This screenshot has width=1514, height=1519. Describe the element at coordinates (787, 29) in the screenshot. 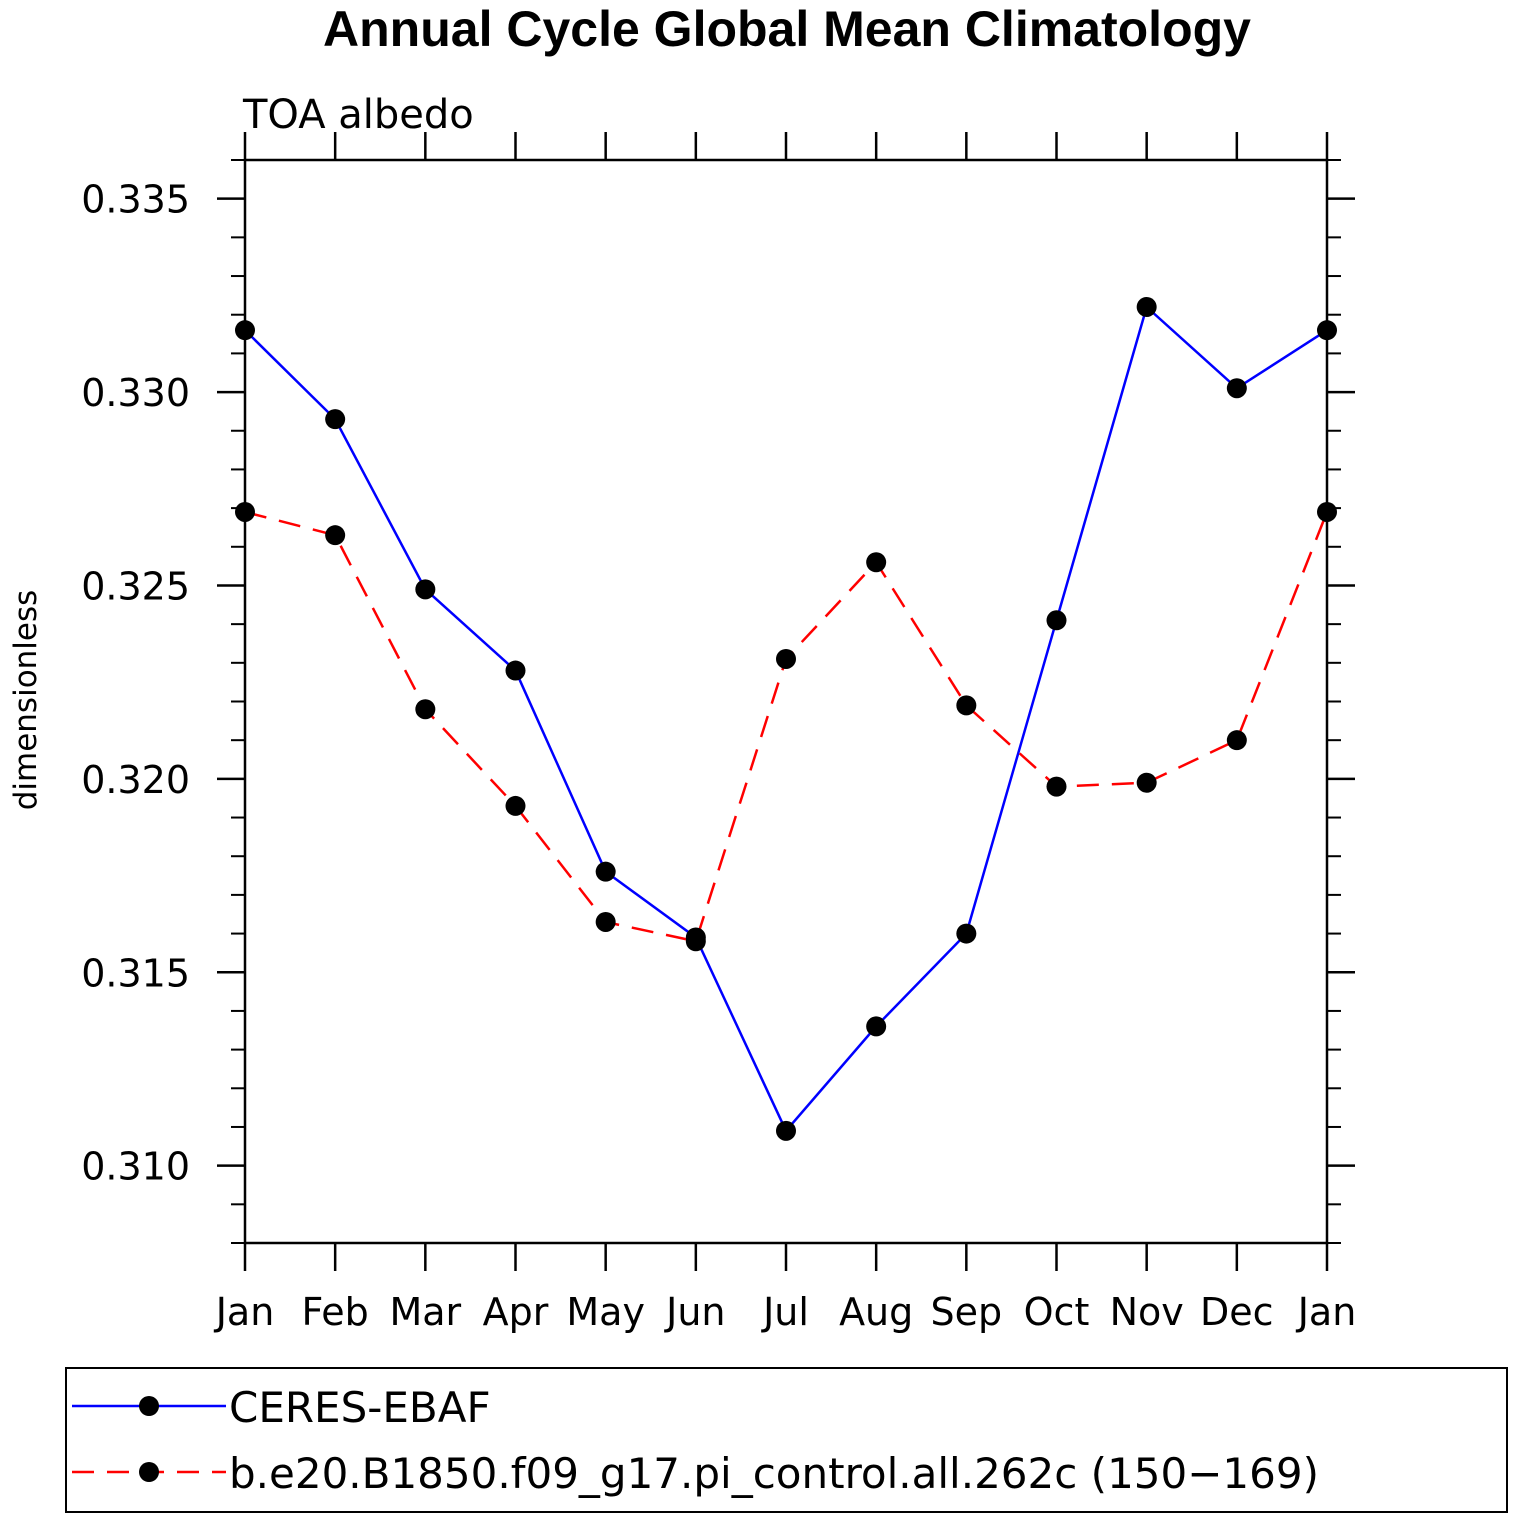

I see `chart-title: Annual Cycle Global Mean Climatology` at that location.